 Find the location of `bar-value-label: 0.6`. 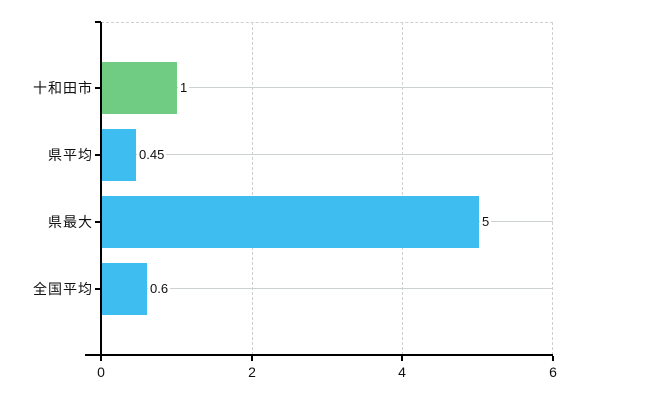

bar-value-label: 0.6 is located at coordinates (159, 289).